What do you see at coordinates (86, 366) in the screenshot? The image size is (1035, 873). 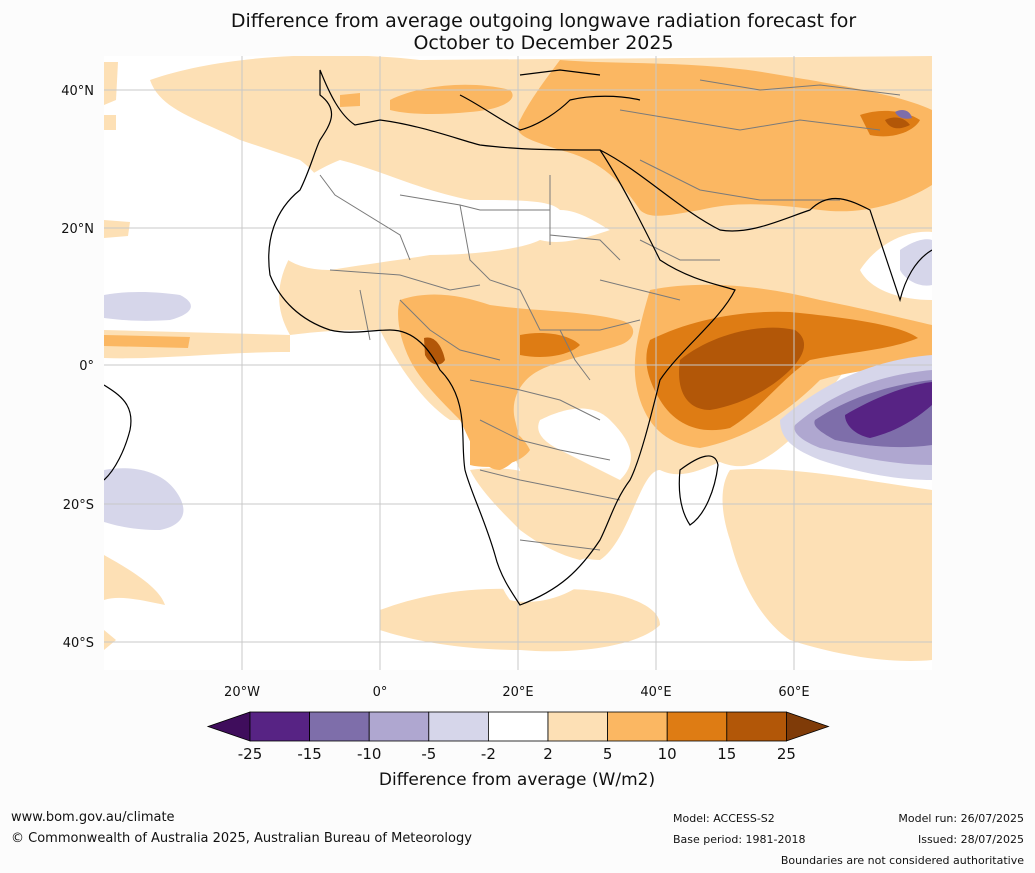 I see `lat-label-0: 0°` at bounding box center [86, 366].